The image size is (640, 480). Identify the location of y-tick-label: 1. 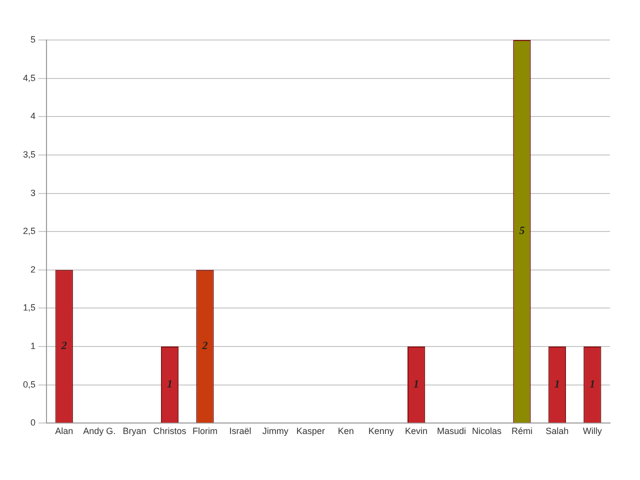
(33, 346).